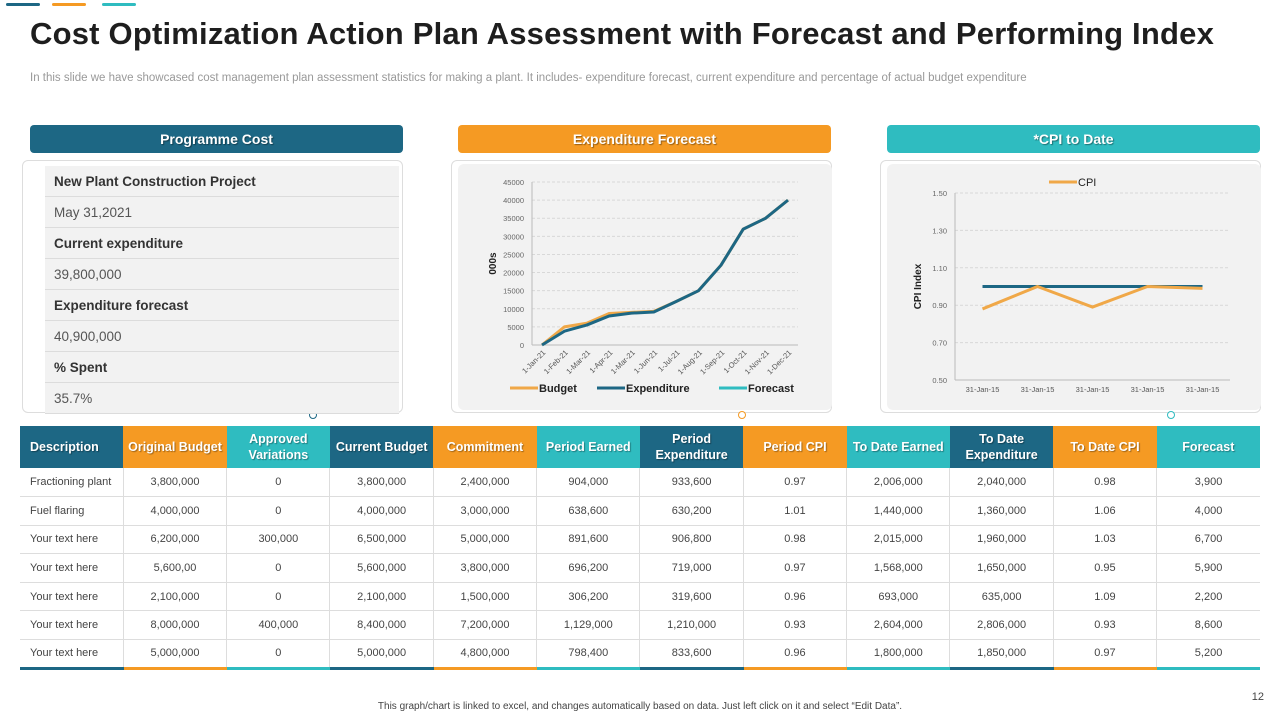  Describe the element at coordinates (515, 327) in the screenshot. I see `y-tick-label: 5000` at that location.